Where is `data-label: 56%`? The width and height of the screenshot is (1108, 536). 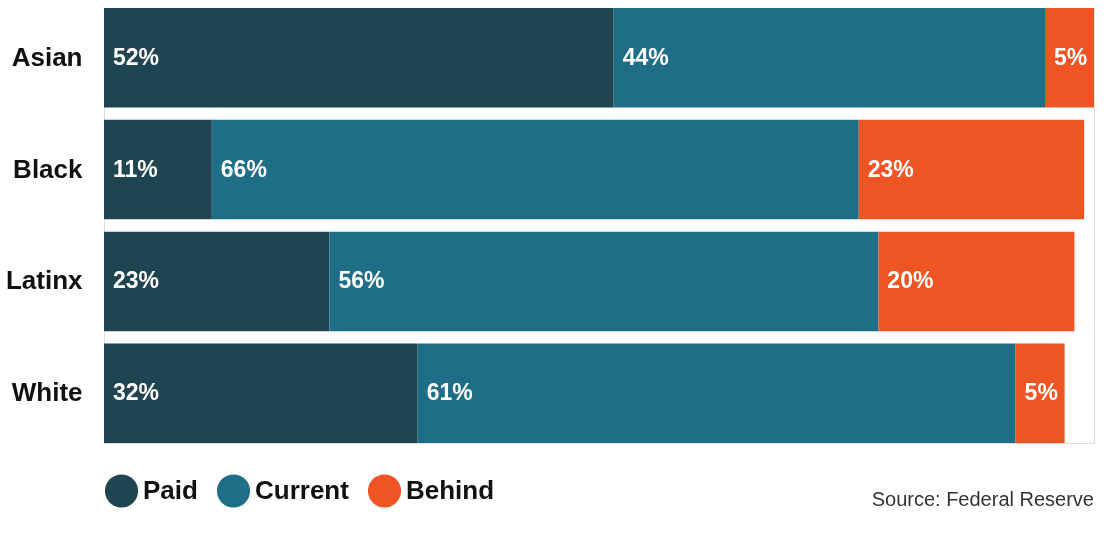 data-label: 56% is located at coordinates (361, 280).